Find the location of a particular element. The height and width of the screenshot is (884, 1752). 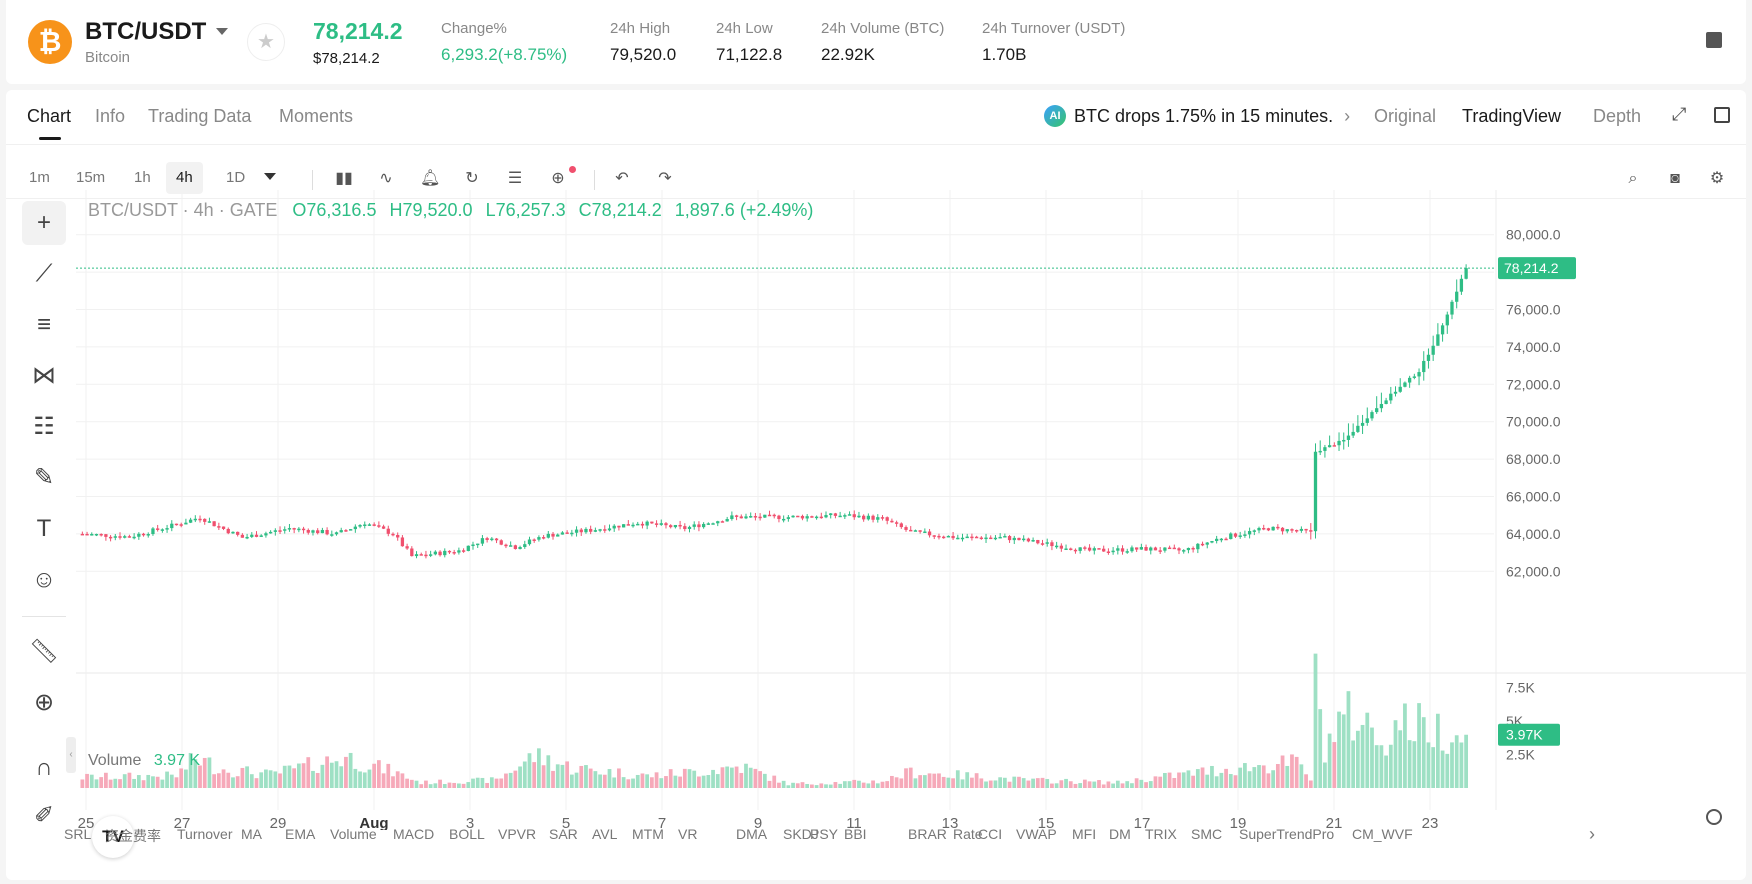

tab-moments: Moments is located at coordinates (316, 116).